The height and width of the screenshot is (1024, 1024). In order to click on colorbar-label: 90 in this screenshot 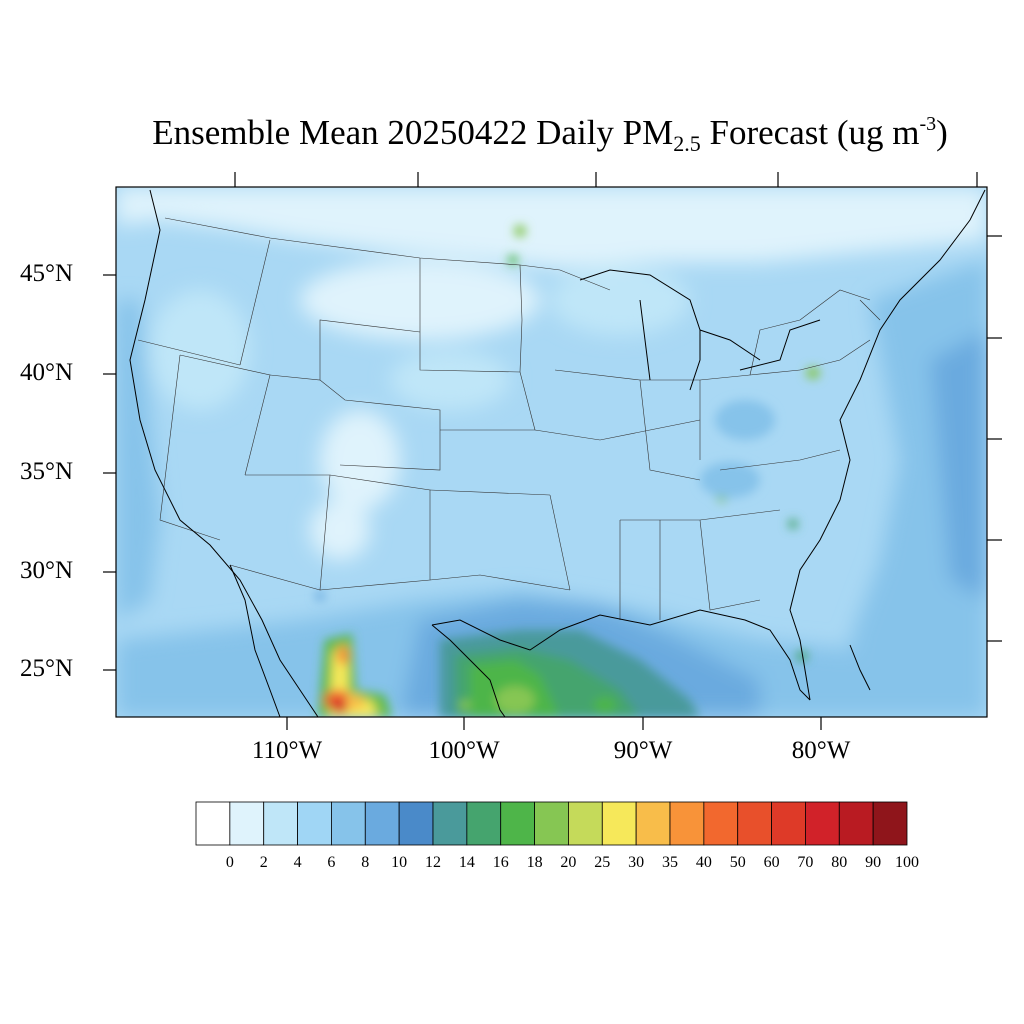, I will do `click(873, 862)`.